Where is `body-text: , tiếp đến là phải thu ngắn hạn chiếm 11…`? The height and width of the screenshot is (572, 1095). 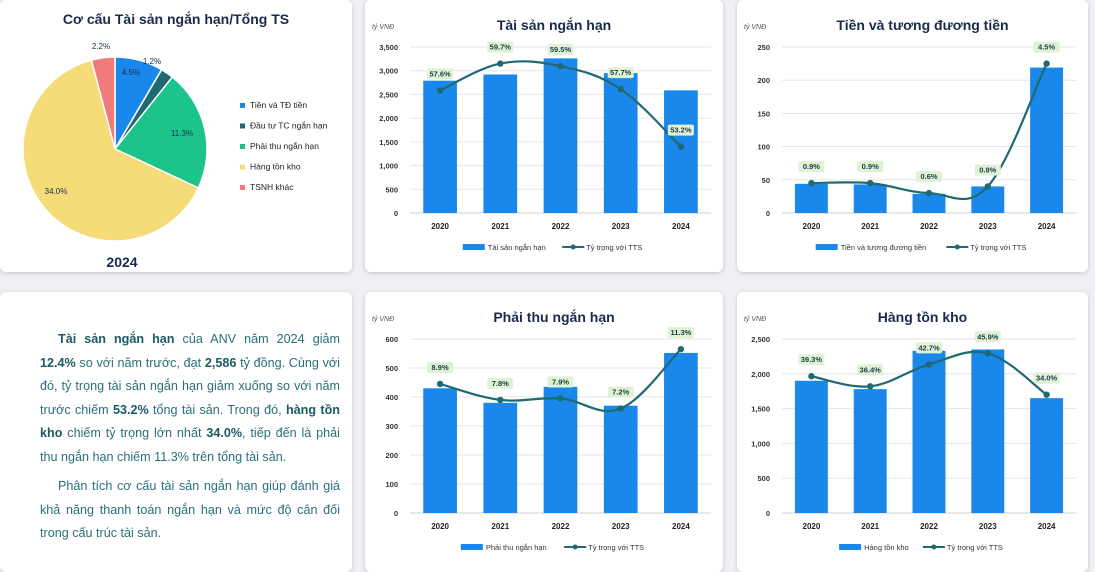
body-text: , tiếp đến là phải thu ngắn hạn chiếm 11… is located at coordinates (190, 445).